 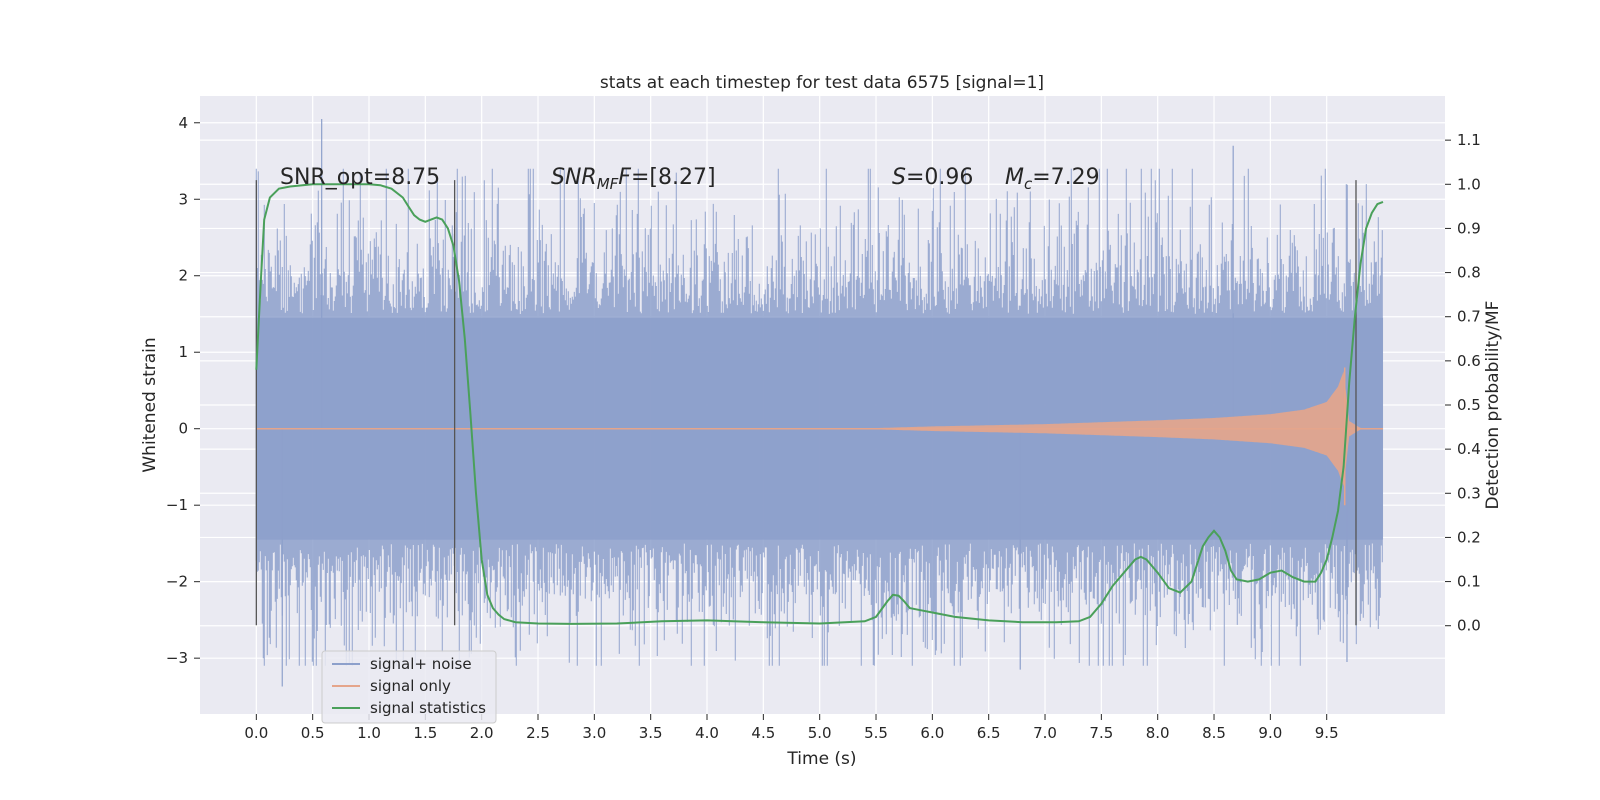 I want to click on x-tick-label: 4.5, so click(x=763, y=733).